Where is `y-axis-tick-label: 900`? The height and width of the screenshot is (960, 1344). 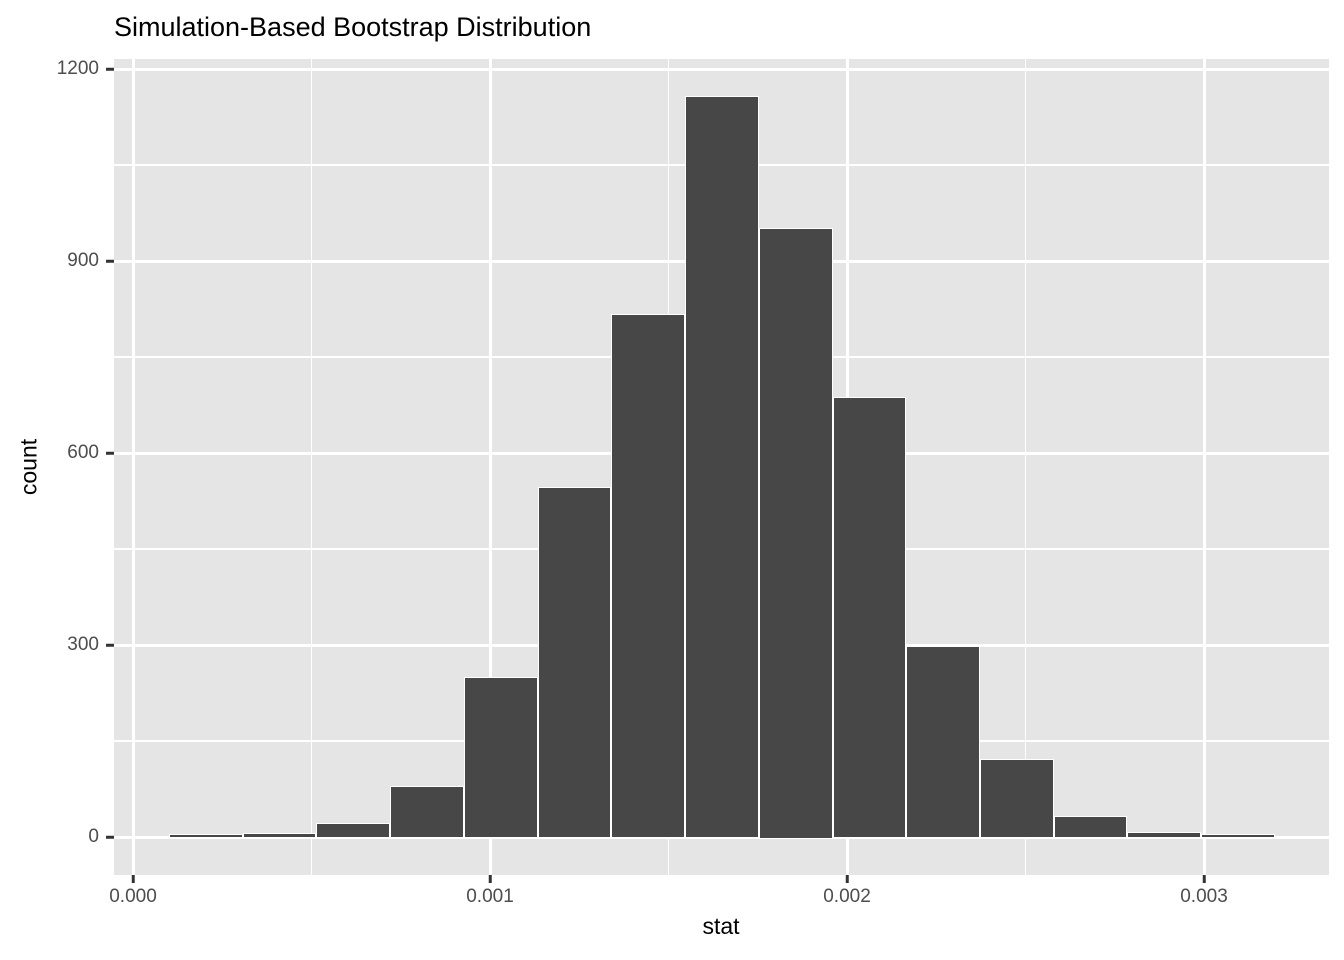
y-axis-tick-label: 900 is located at coordinates (83, 260).